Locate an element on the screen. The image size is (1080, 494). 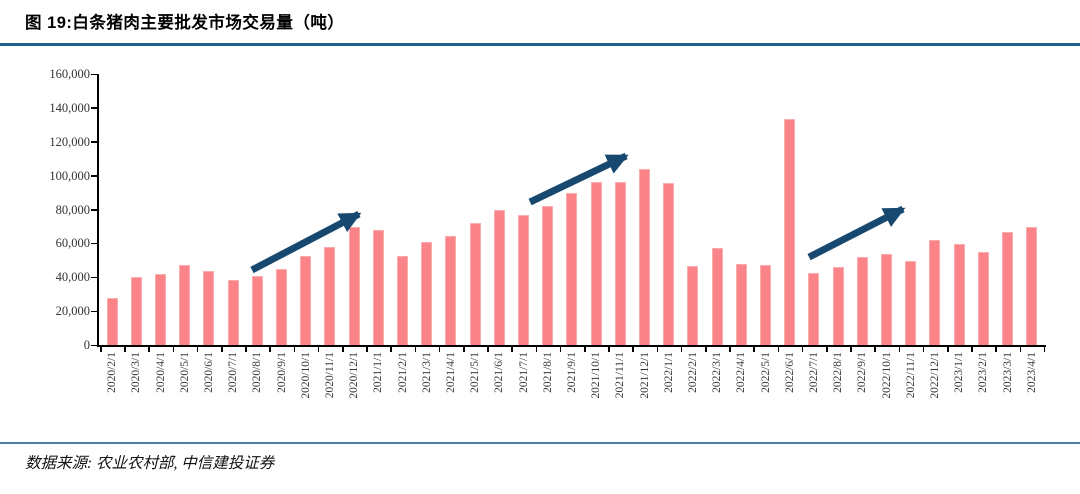
x-axis-line is located at coordinates (571, 346).